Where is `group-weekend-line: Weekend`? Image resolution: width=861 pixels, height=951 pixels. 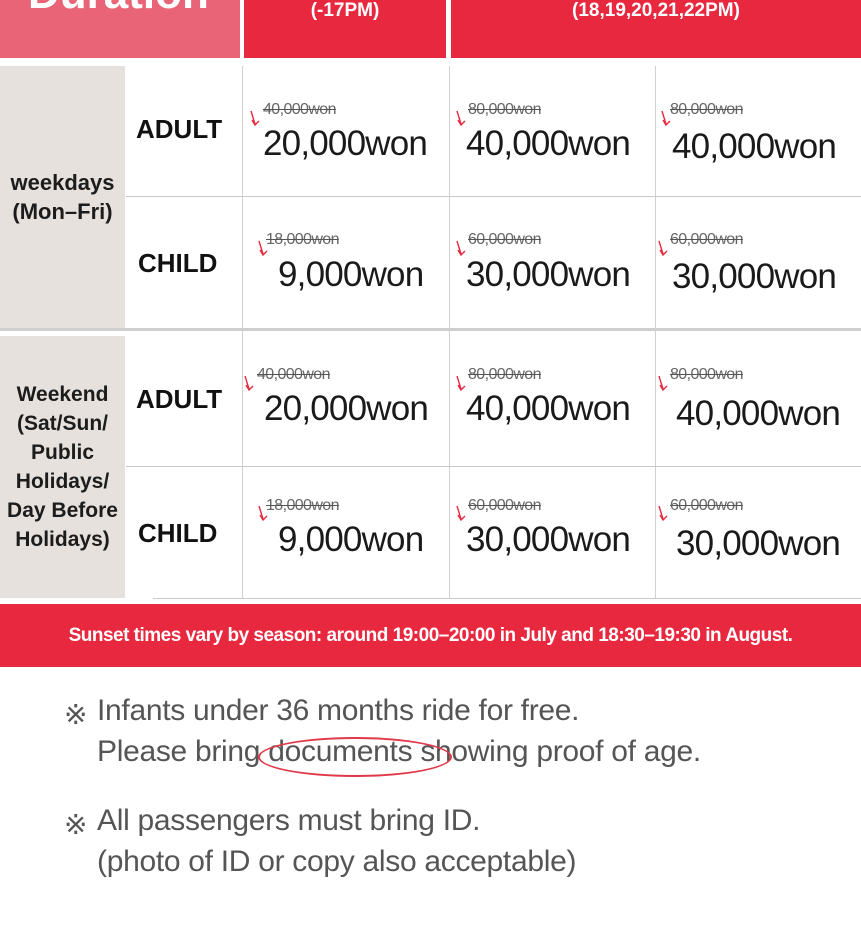
group-weekend-line: Weekend is located at coordinates (62, 394).